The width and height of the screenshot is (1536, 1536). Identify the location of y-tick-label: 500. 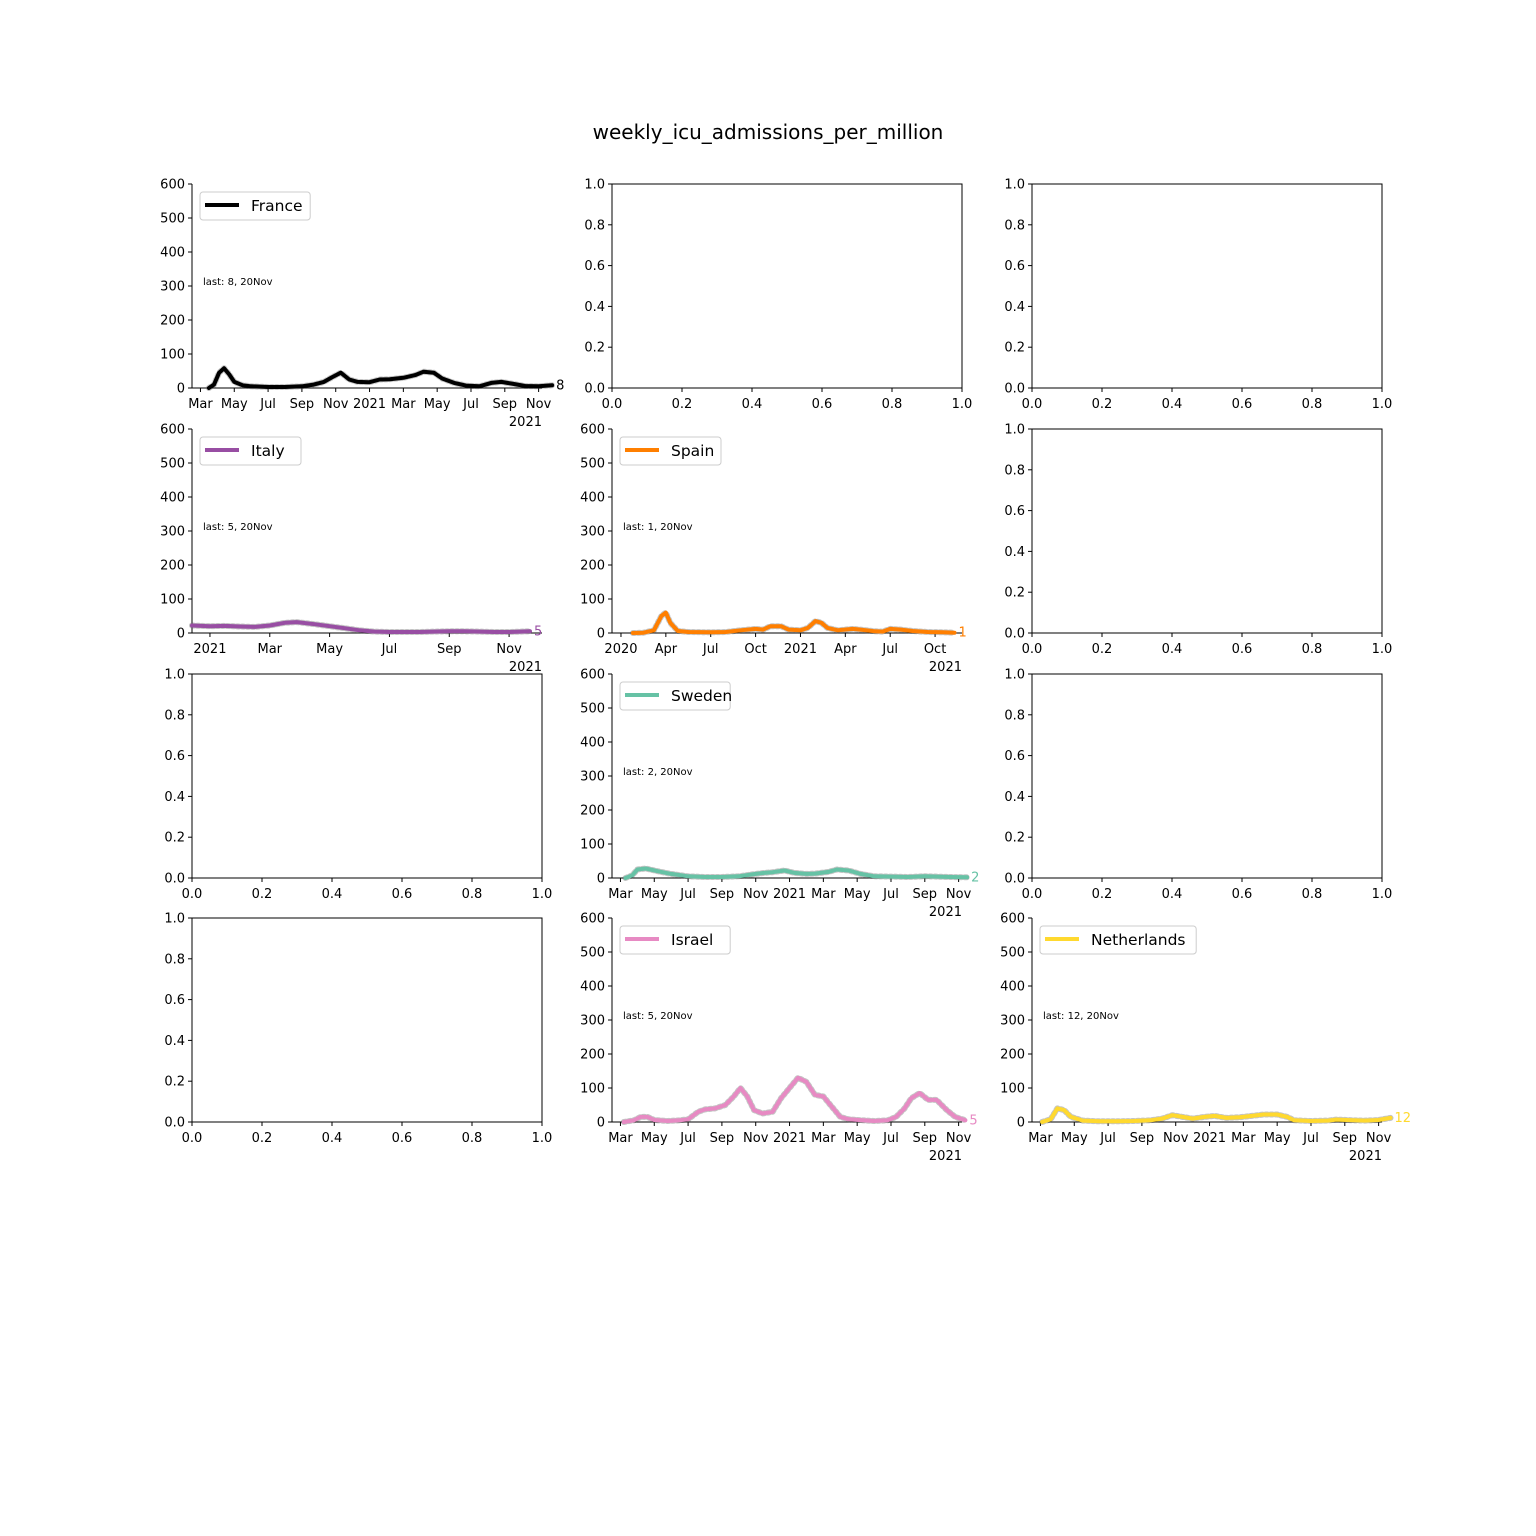
(1012, 953).